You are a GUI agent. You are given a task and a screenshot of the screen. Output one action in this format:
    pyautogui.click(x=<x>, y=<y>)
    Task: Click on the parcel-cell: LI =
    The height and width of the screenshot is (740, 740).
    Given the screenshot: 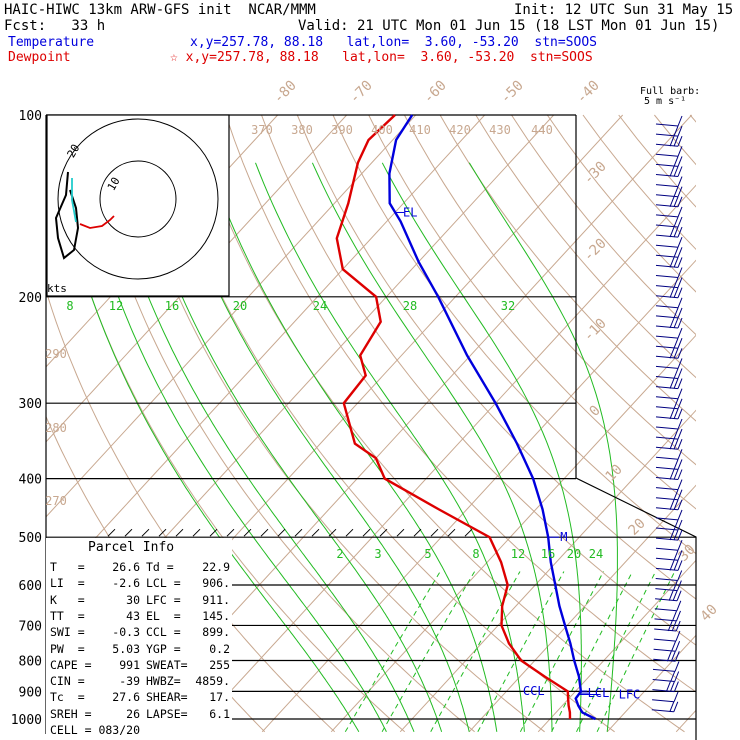 What is the action you would take?
    pyautogui.click(x=67, y=583)
    